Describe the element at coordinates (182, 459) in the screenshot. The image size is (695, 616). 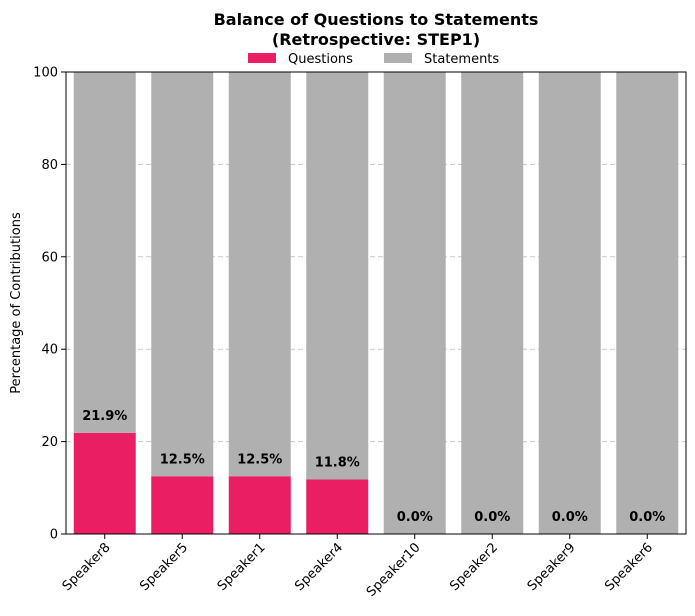
I see `data-label-speaker5: 12.5%` at that location.